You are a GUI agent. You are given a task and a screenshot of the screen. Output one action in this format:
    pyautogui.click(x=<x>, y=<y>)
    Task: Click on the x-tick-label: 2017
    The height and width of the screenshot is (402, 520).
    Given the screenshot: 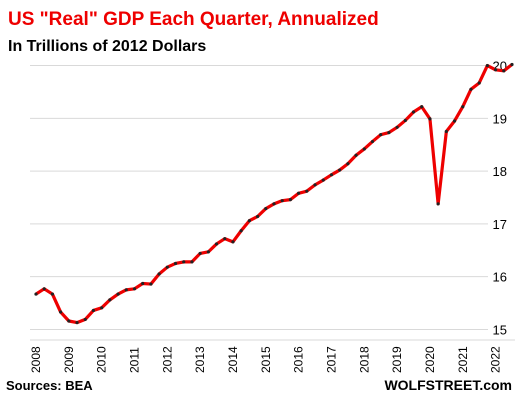 What is the action you would take?
    pyautogui.click(x=331, y=359)
    